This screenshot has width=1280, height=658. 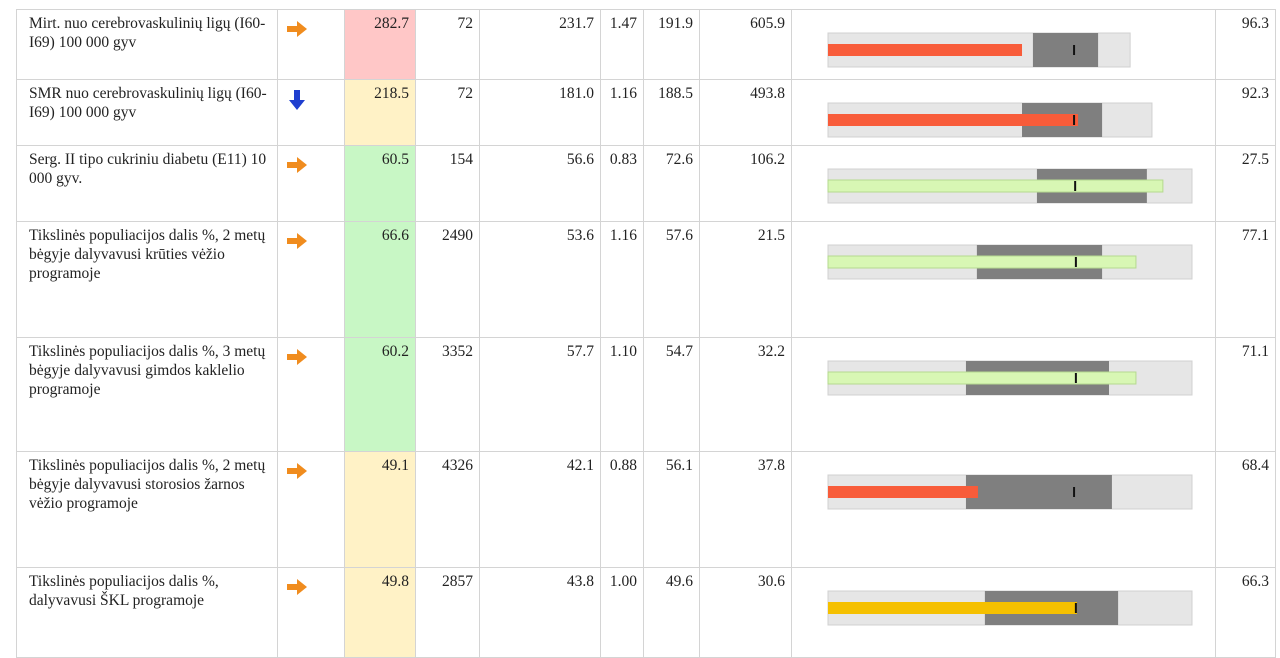 I want to click on data-cell: 605.9, so click(x=746, y=45).